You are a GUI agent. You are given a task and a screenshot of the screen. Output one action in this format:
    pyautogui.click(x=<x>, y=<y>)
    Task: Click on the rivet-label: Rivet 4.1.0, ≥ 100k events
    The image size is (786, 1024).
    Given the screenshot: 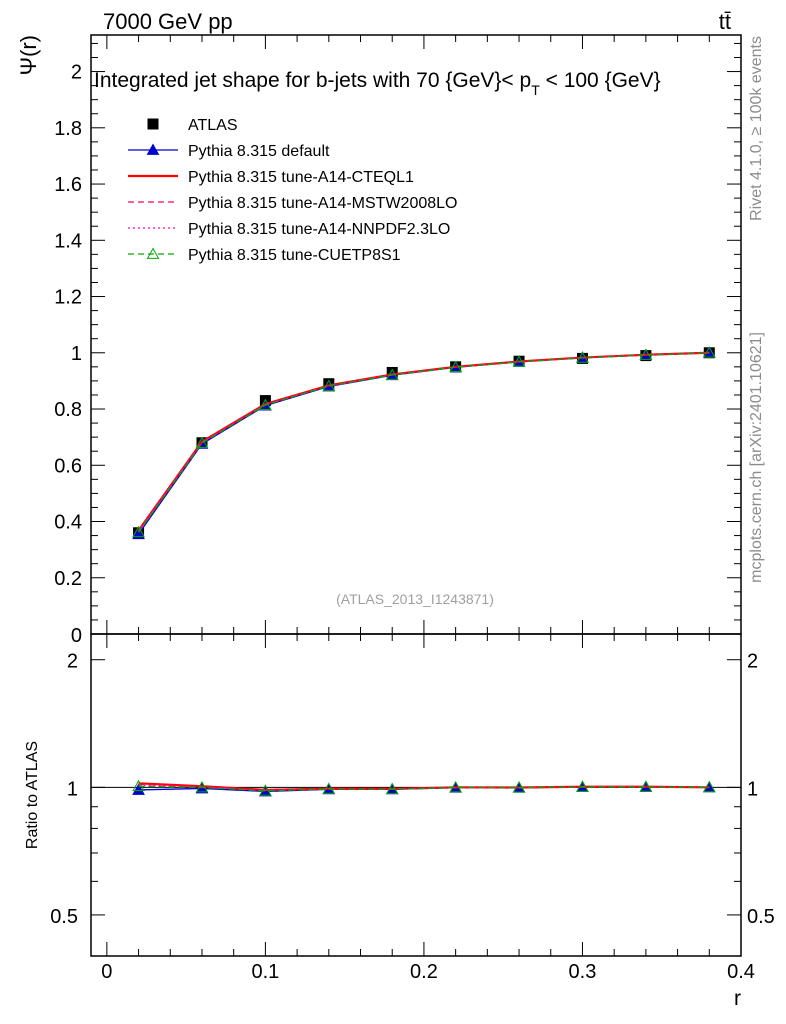 What is the action you would take?
    pyautogui.click(x=756, y=128)
    